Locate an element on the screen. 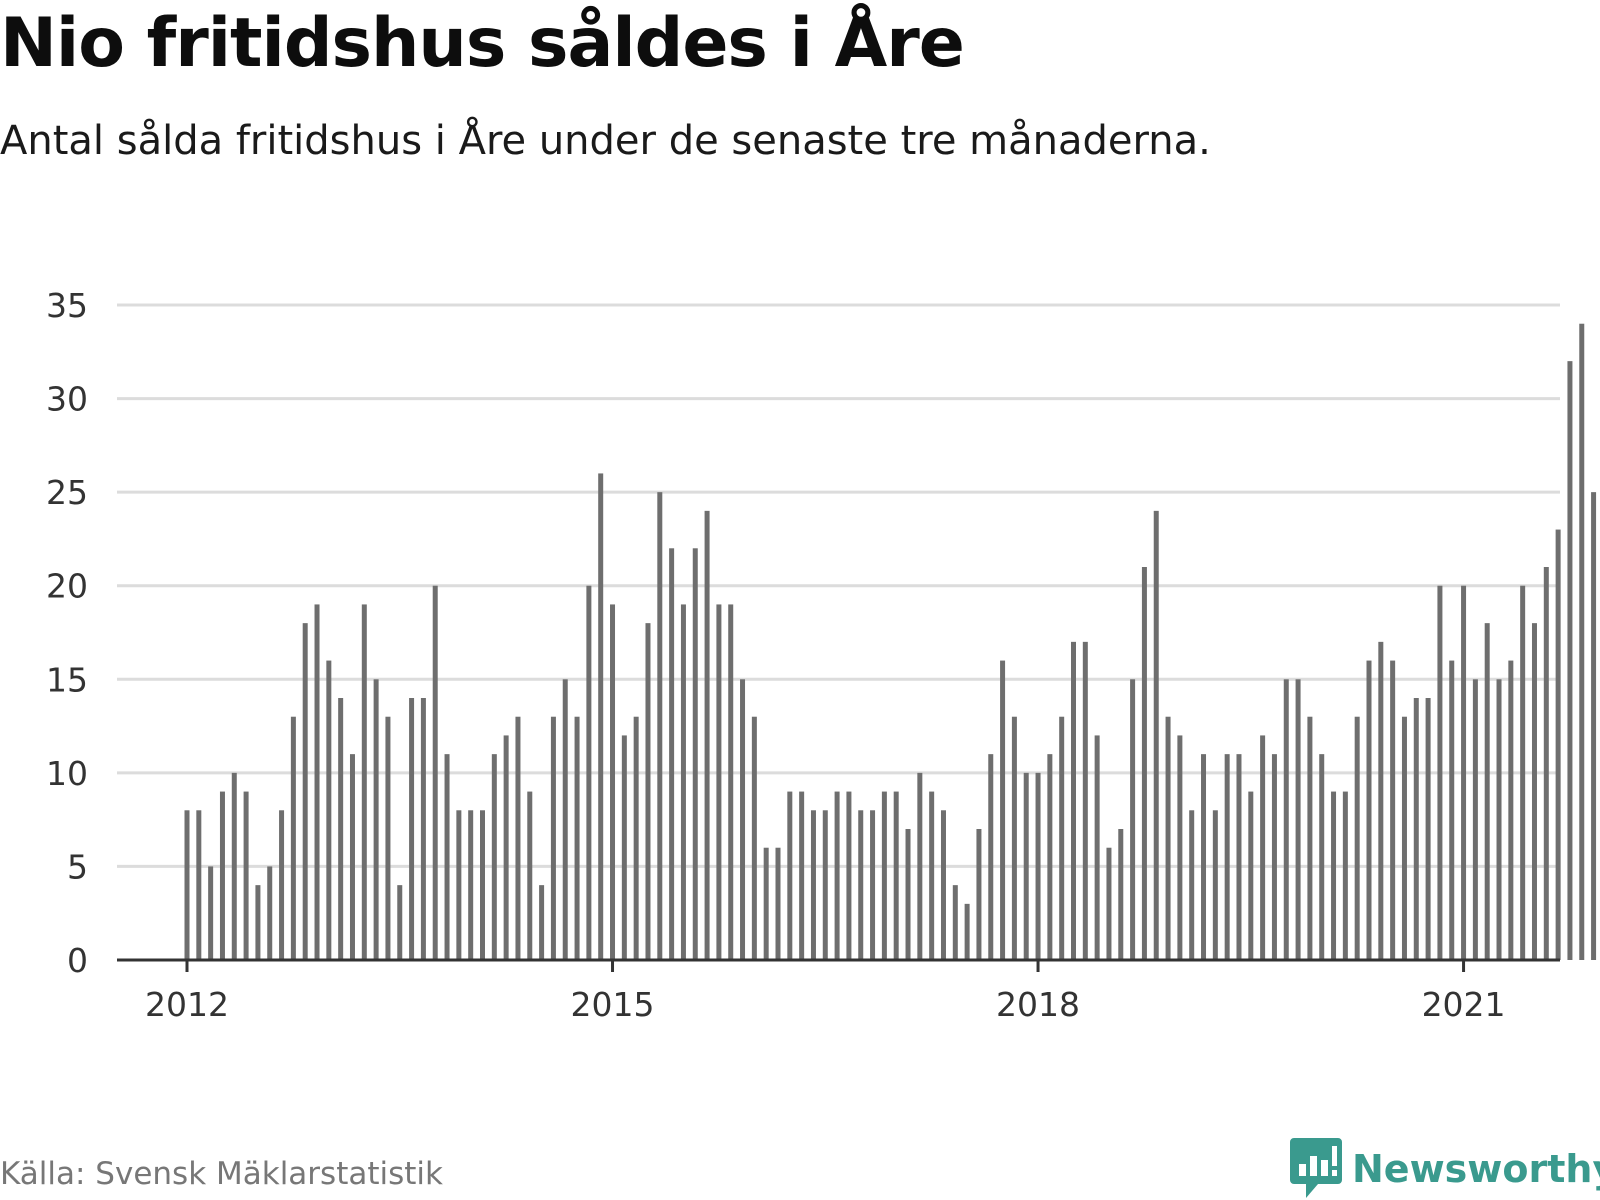 The height and width of the screenshot is (1200, 1600). y-tick-label: 0 is located at coordinates (77, 960).